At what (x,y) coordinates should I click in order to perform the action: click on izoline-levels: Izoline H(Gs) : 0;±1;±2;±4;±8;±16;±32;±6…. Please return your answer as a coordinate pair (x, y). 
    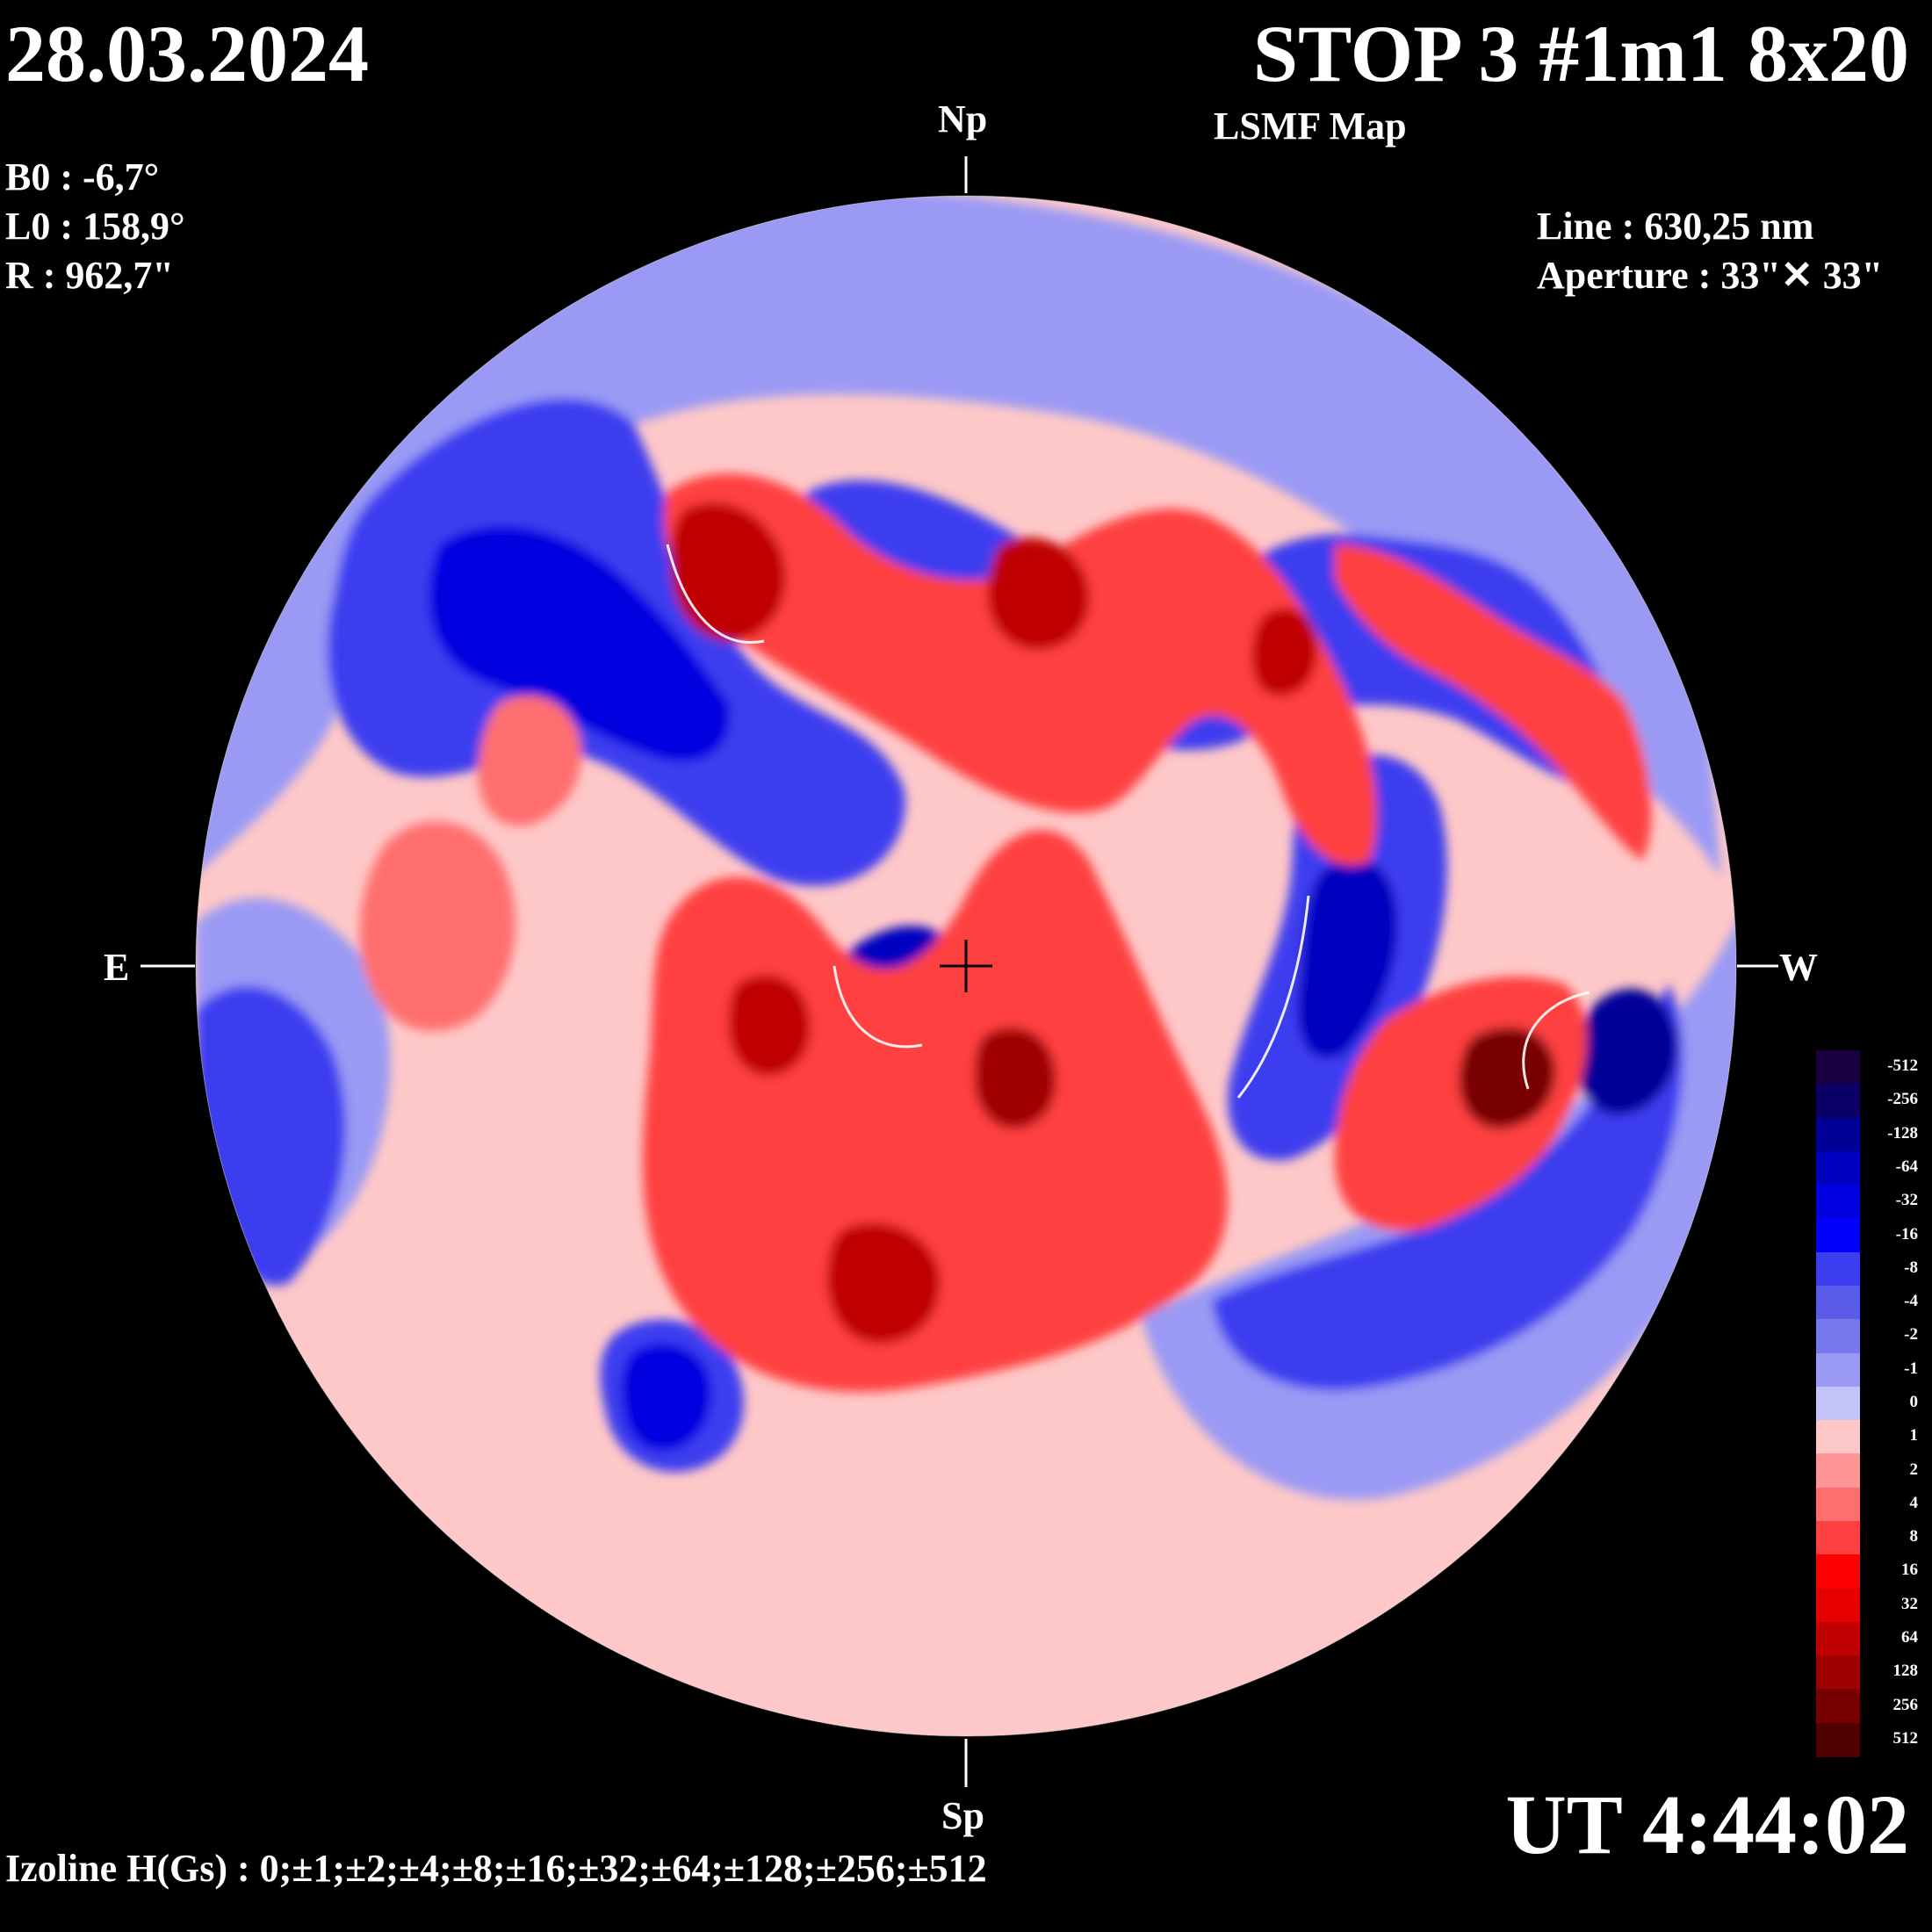
    Looking at the image, I should click on (496, 1868).